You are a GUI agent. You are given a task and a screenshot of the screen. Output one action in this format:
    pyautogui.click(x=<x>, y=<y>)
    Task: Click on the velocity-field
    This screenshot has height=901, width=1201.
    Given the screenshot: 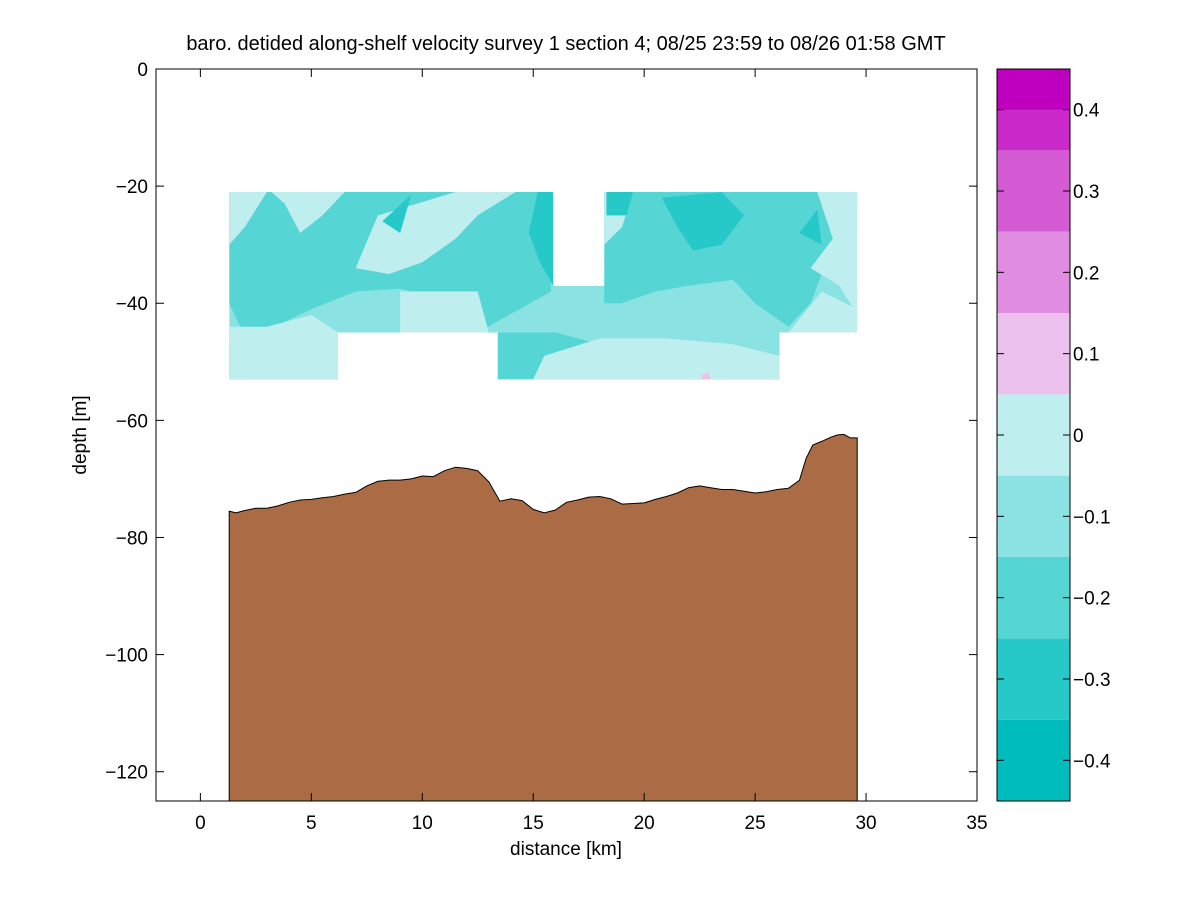 What is the action you would take?
    pyautogui.click(x=543, y=286)
    